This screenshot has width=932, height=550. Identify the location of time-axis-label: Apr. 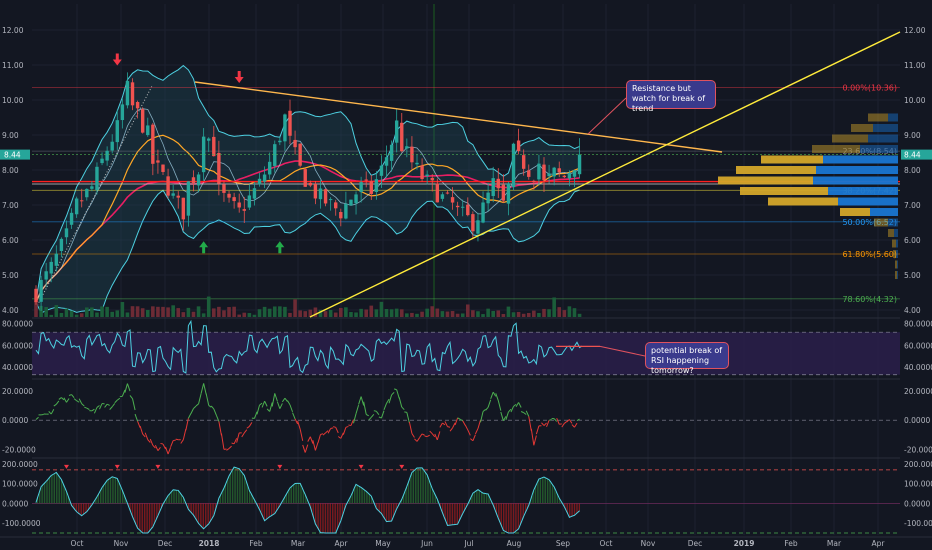
(342, 543).